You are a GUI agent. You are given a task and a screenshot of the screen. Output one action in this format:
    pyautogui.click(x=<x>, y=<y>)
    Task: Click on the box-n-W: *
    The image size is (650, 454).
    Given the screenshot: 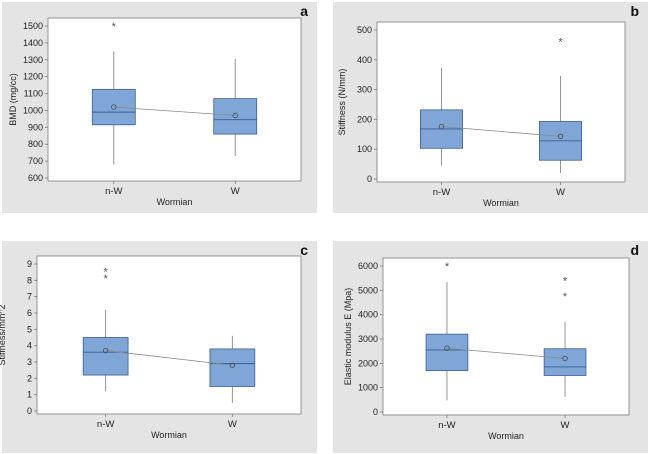 What is the action you would take?
    pyautogui.click(x=447, y=331)
    